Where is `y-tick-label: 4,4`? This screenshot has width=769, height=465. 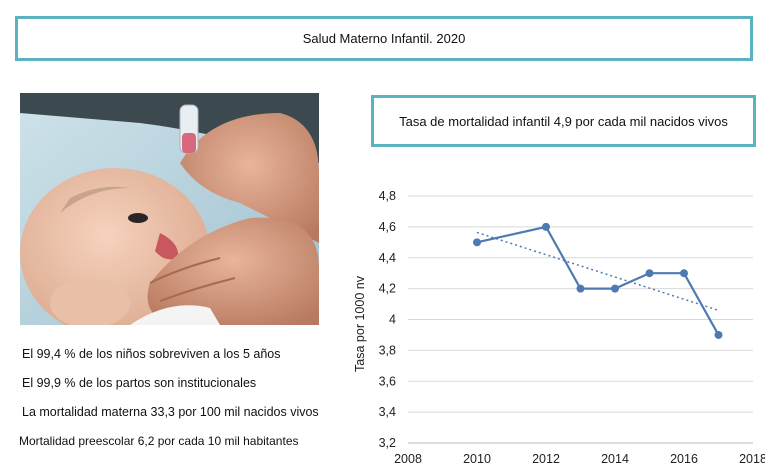 y-tick-label: 4,4 is located at coordinates (387, 258).